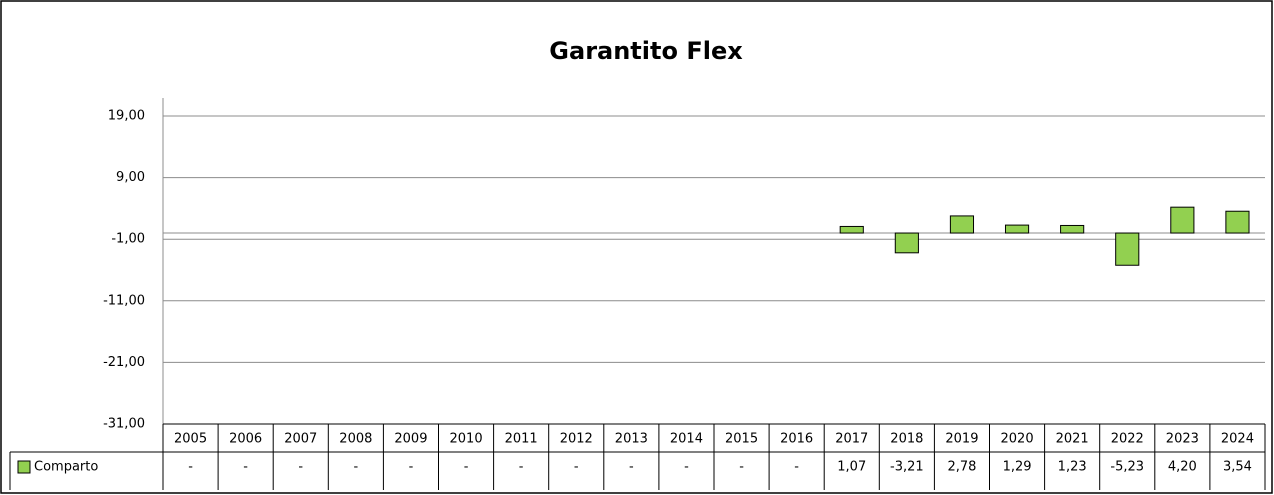 The image size is (1274, 495). What do you see at coordinates (355, 439) in the screenshot?
I see `x-tick-label: 2008` at bounding box center [355, 439].